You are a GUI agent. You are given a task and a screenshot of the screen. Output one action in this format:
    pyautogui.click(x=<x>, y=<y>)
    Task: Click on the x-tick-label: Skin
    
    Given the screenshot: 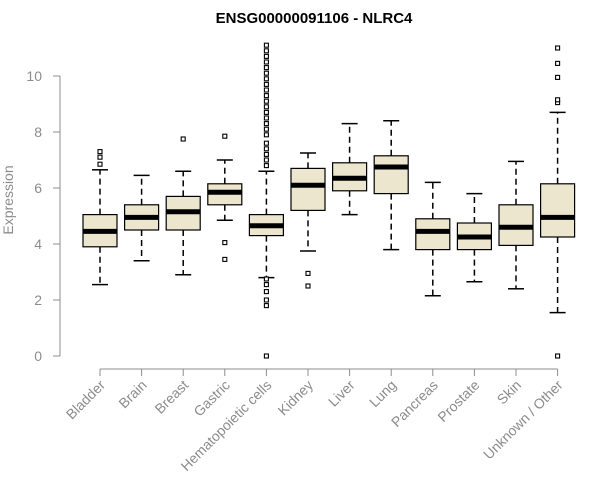 What is the action you would take?
    pyautogui.click(x=509, y=392)
    